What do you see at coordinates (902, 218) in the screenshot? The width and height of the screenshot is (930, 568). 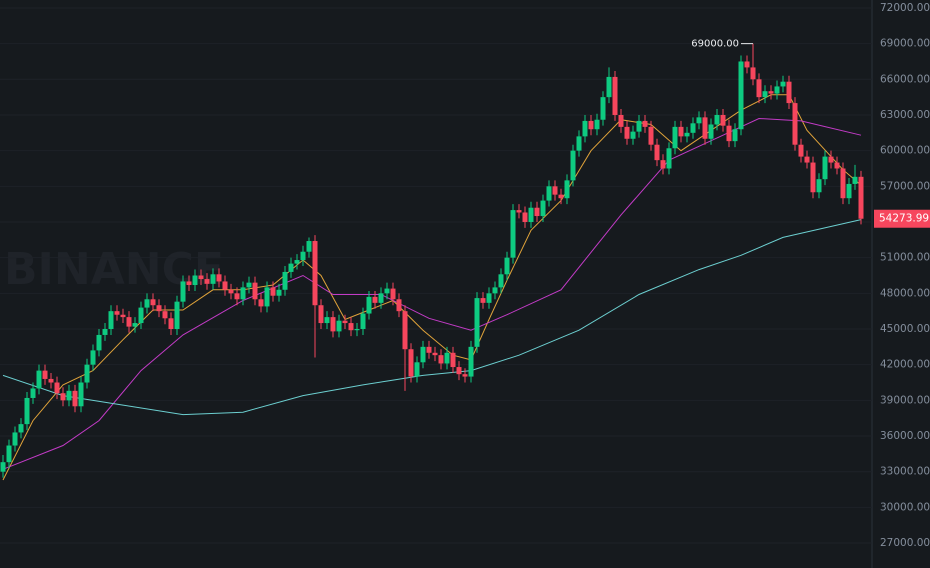 I see `last-price-tag` at bounding box center [902, 218].